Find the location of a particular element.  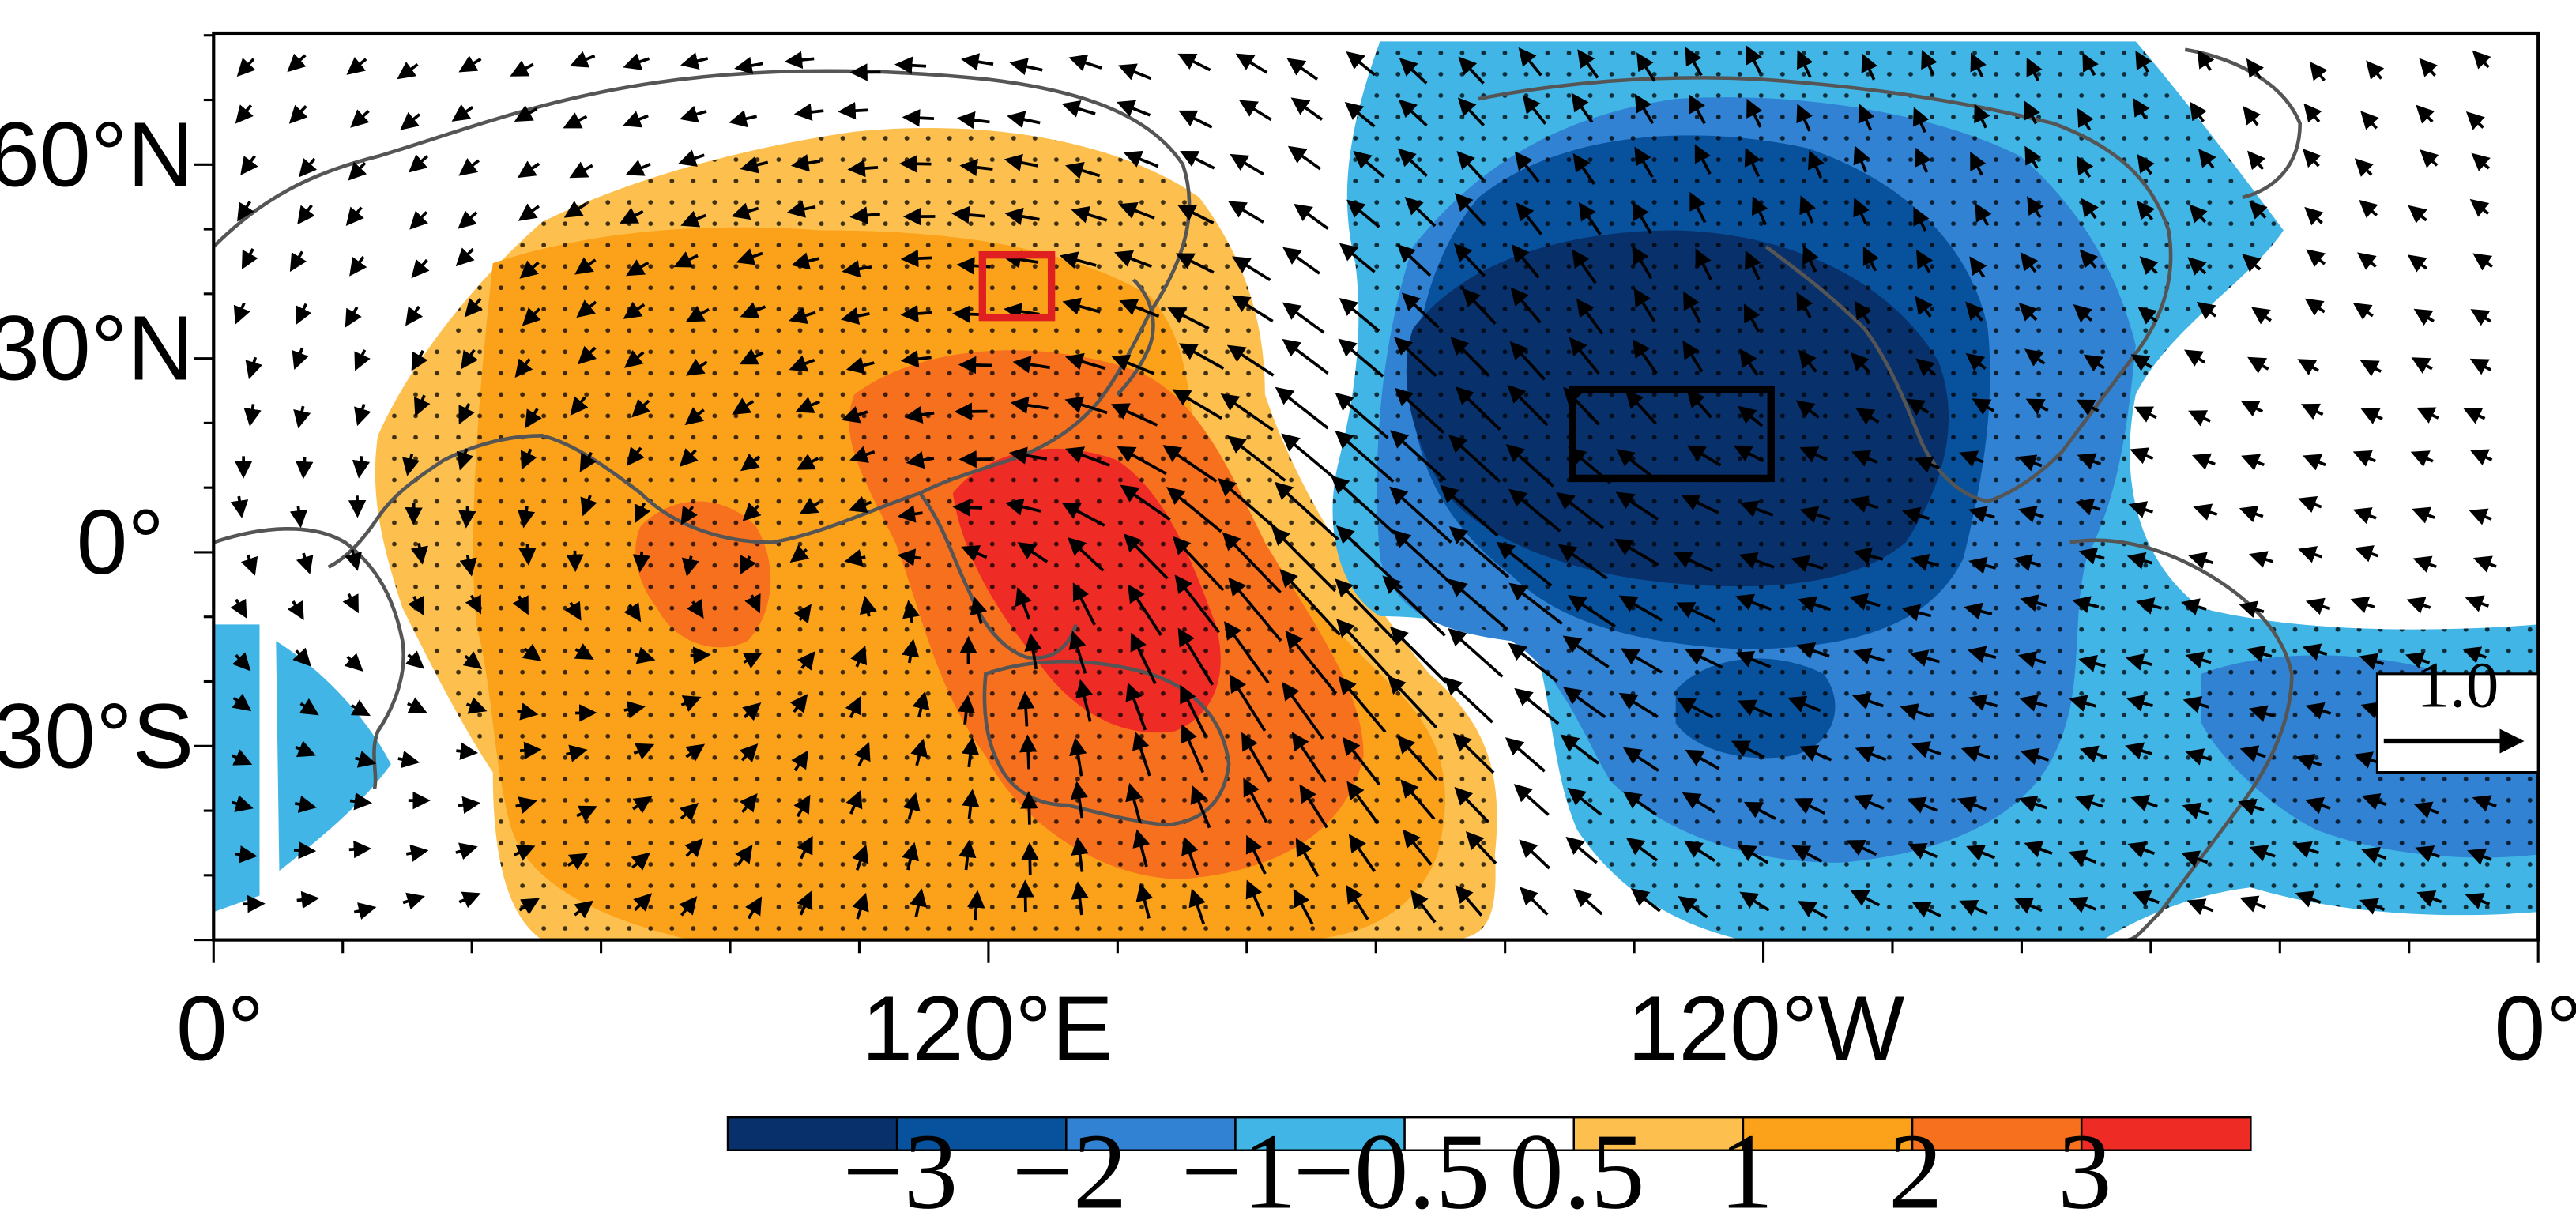

colorbar-label-6: 2 is located at coordinates (1916, 1172).